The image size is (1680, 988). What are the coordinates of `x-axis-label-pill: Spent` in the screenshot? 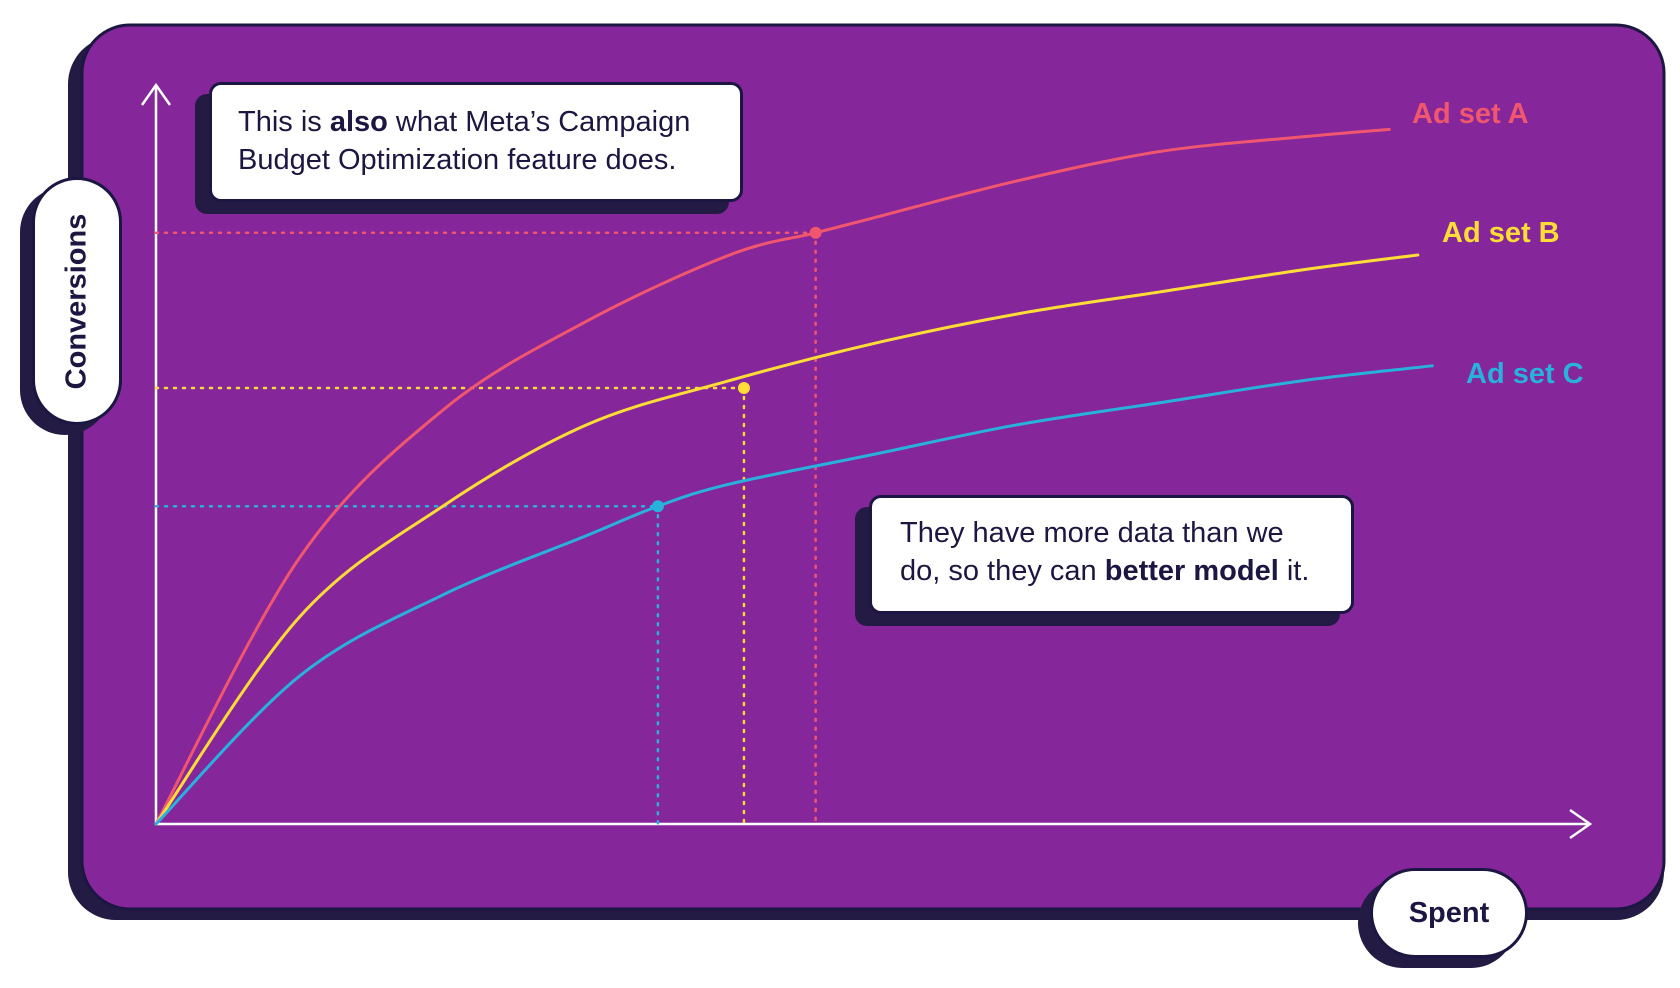 It's located at (1449, 913).